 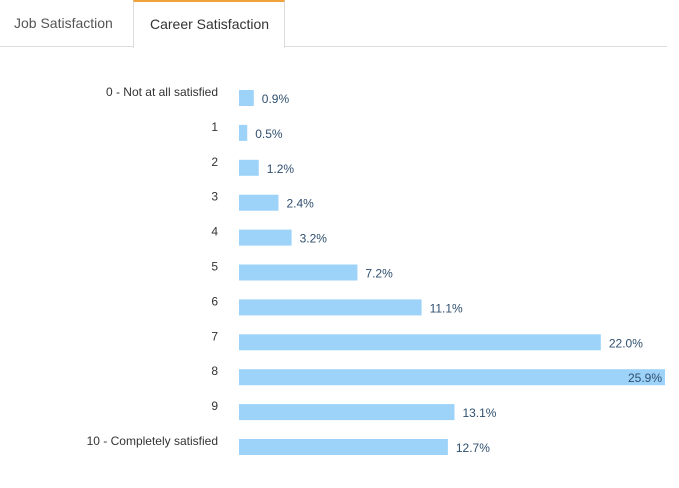 I want to click on tab-job-satisfaction: Job Satisfaction, so click(x=63, y=23).